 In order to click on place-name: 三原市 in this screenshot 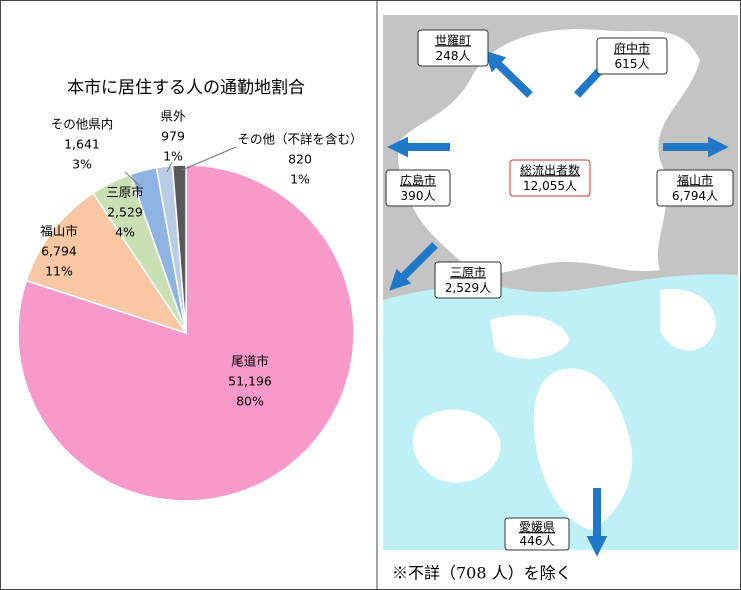, I will do `click(468, 271)`.